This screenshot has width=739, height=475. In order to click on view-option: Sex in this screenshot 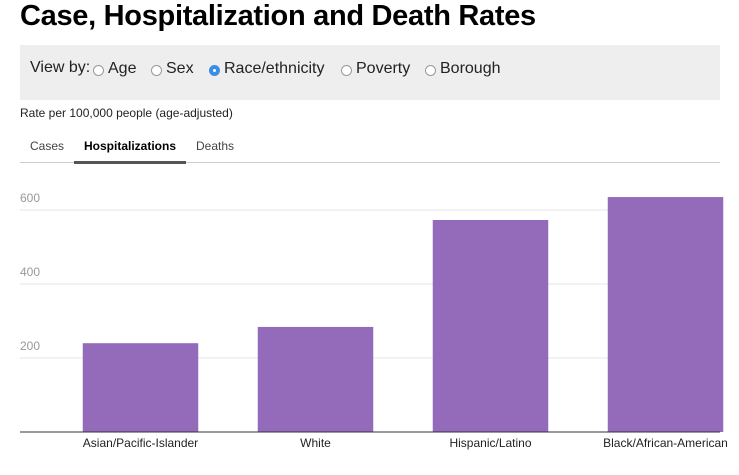, I will do `click(172, 69)`.